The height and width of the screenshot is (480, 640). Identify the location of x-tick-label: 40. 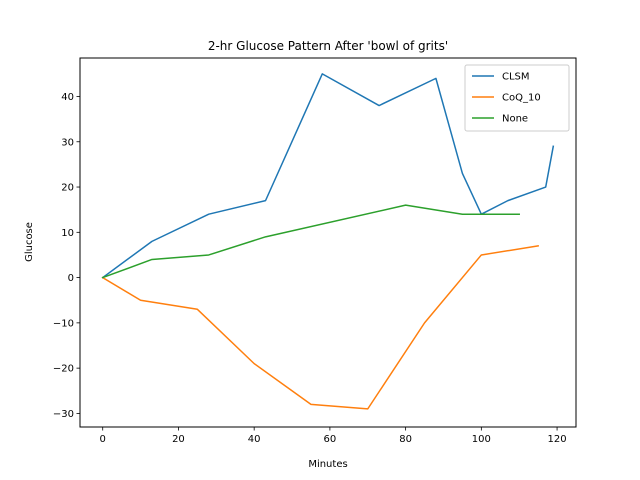
(254, 439).